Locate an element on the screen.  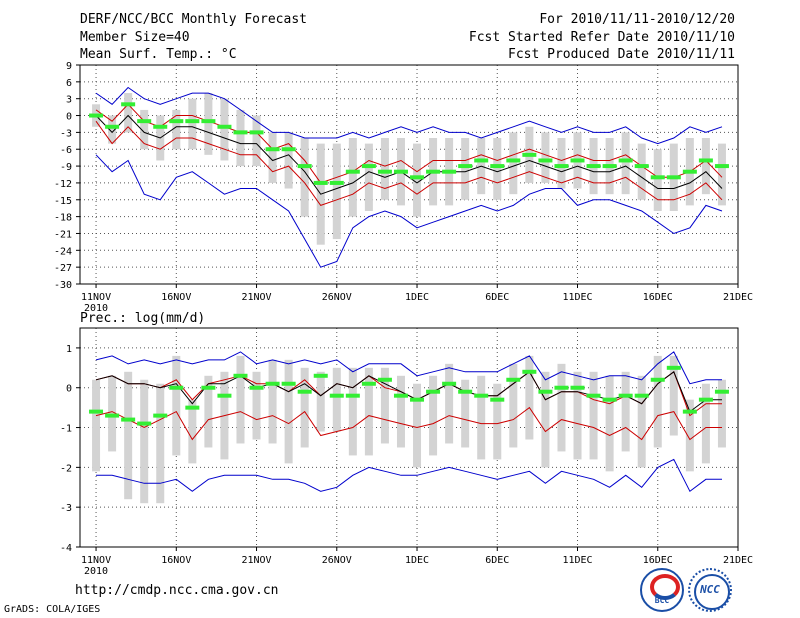
precip-xtick-label: 11NOV is located at coordinates (96, 560).